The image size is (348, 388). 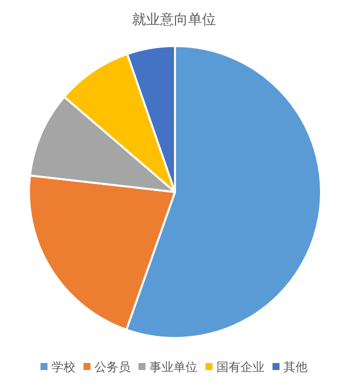 What do you see at coordinates (296, 367) in the screenshot?
I see `legend-label: 其他` at bounding box center [296, 367].